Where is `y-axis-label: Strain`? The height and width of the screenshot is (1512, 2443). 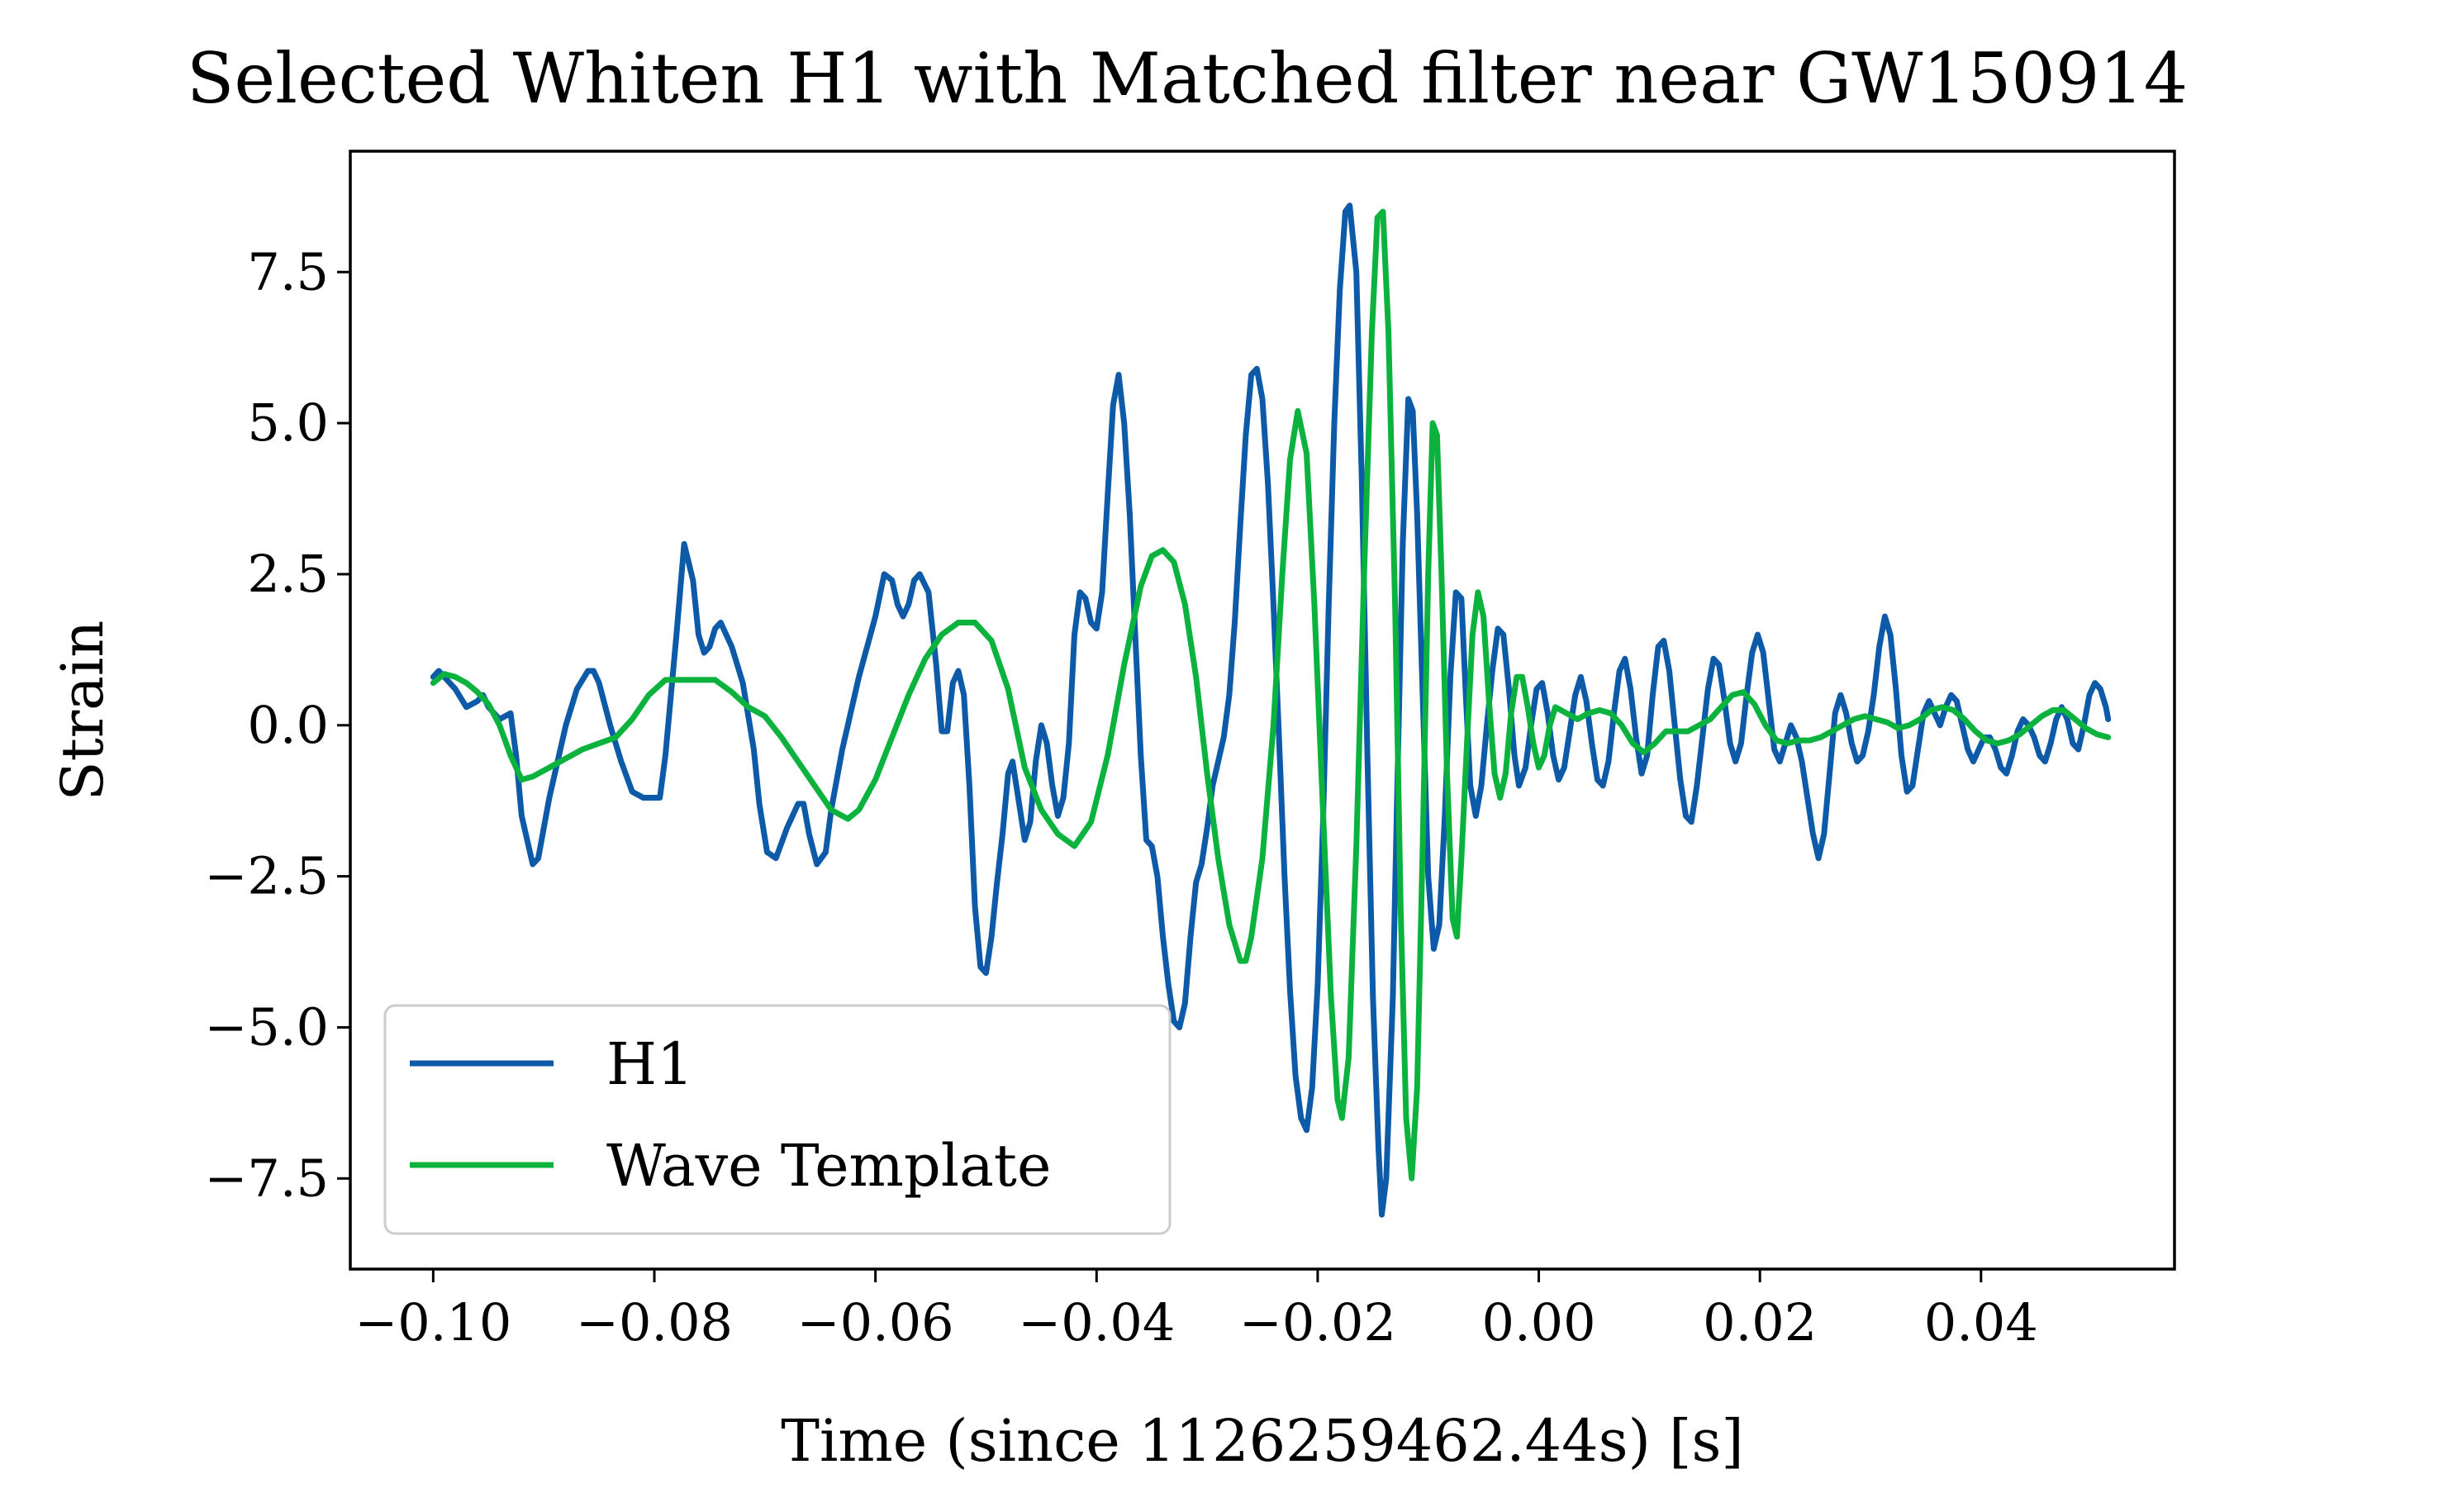
y-axis-label: Strain is located at coordinates (82, 710).